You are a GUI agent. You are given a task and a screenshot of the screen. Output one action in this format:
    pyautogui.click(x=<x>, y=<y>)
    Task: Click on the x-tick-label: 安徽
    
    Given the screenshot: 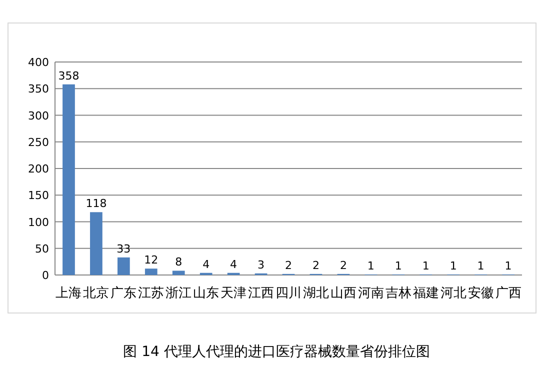 What is the action you would take?
    pyautogui.click(x=481, y=293)
    